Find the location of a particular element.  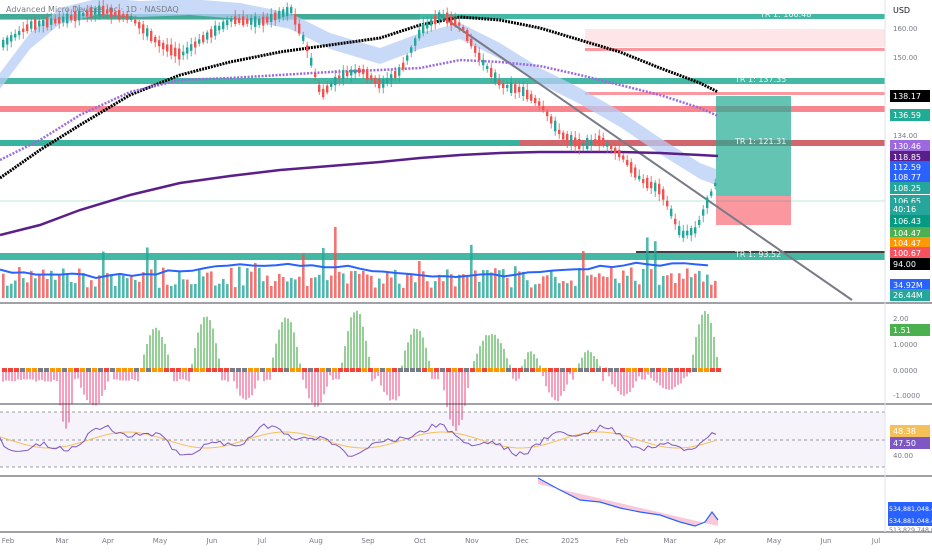

time-axis-label: Jun is located at coordinates (826, 541).